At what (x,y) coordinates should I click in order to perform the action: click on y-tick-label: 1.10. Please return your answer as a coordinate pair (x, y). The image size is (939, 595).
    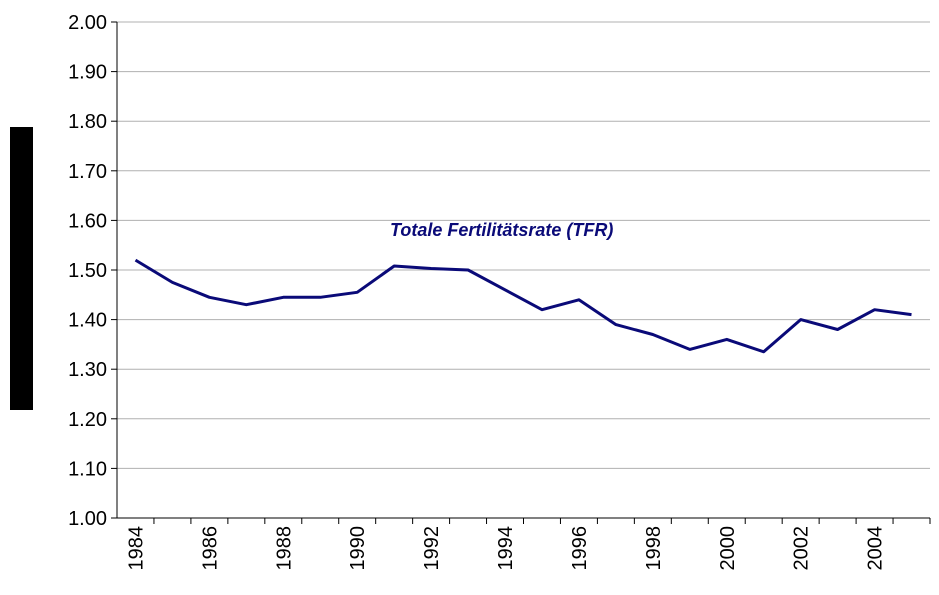
    Looking at the image, I should click on (87, 469).